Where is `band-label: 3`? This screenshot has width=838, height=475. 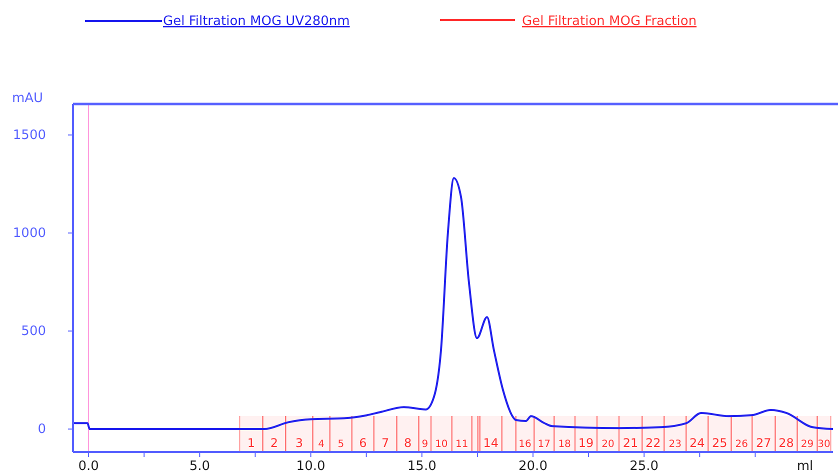
band-label: 3 is located at coordinates (299, 443).